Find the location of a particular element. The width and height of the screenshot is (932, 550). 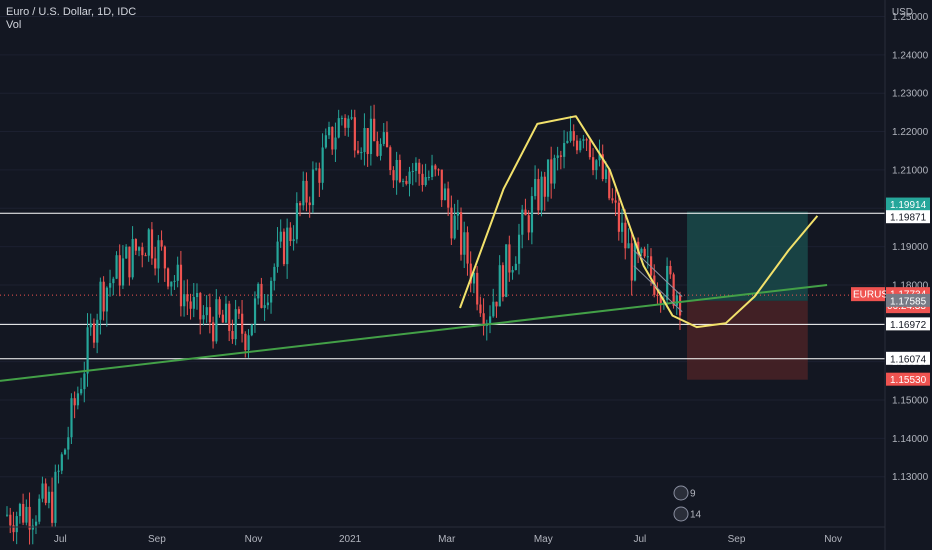

price-tag-value: 1.16972 is located at coordinates (908, 325).